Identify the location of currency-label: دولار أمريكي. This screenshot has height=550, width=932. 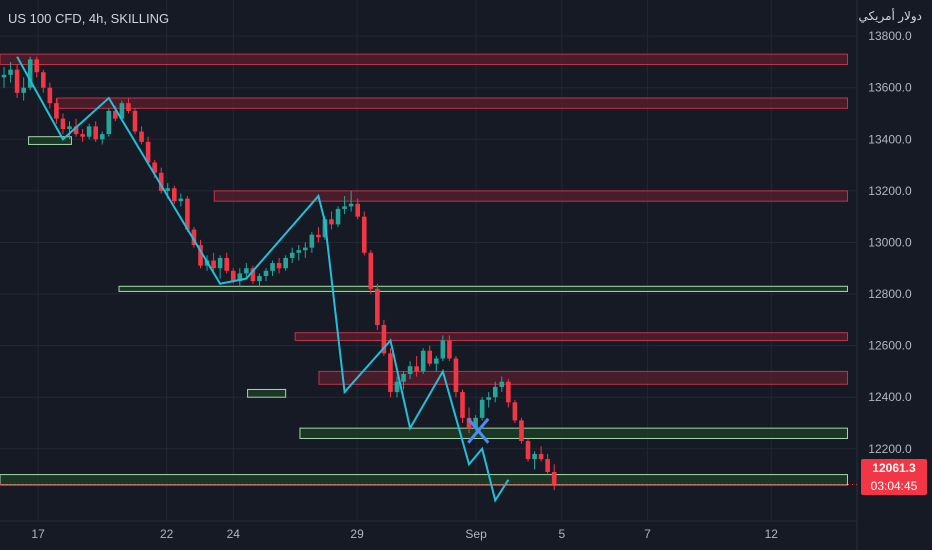
(890, 16).